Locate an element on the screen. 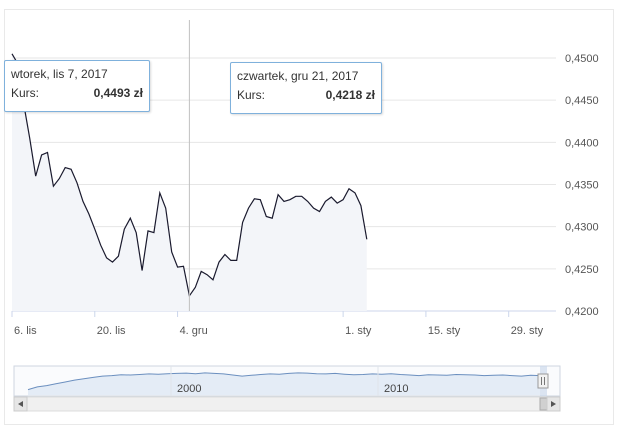 The width and height of the screenshot is (618, 428). navigator-line is located at coordinates (284, 381).